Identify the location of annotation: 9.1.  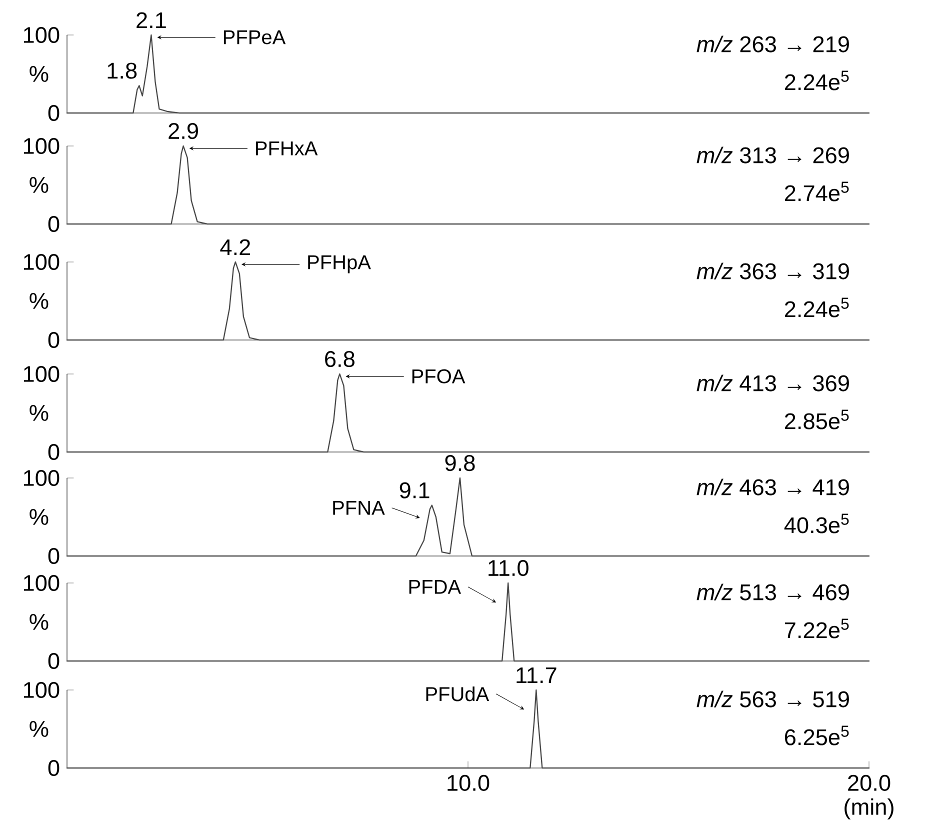
(415, 490).